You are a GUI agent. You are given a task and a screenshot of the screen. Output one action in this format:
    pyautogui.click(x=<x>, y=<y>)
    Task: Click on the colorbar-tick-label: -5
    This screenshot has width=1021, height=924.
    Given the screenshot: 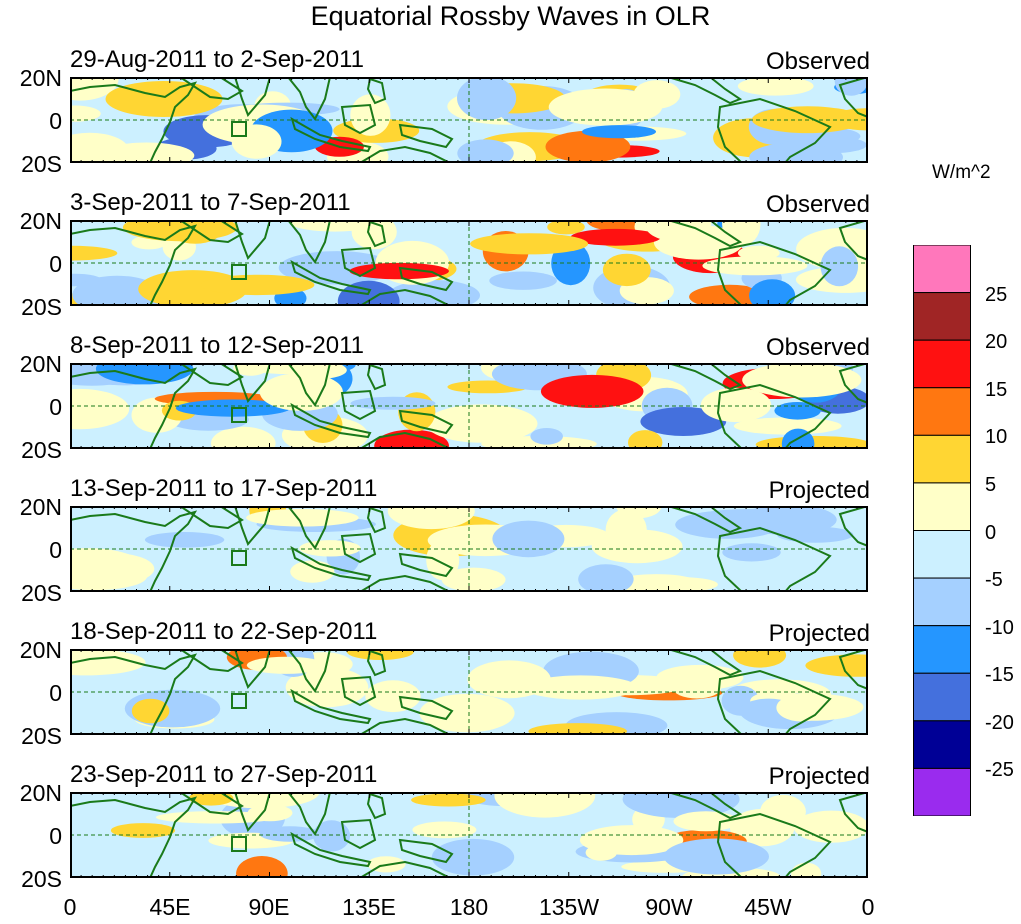 What is the action you would take?
    pyautogui.click(x=994, y=580)
    